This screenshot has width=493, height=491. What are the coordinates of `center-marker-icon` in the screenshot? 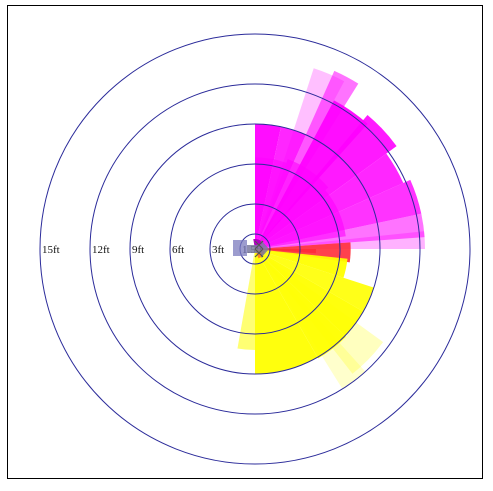 It's located at (251, 248).